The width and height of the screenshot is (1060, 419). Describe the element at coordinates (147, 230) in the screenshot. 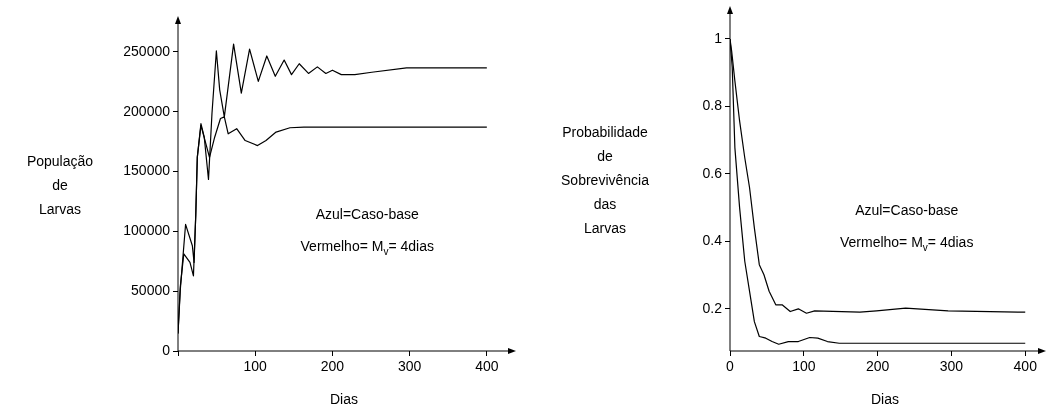

I see `y-tick-label: 100000` at that location.